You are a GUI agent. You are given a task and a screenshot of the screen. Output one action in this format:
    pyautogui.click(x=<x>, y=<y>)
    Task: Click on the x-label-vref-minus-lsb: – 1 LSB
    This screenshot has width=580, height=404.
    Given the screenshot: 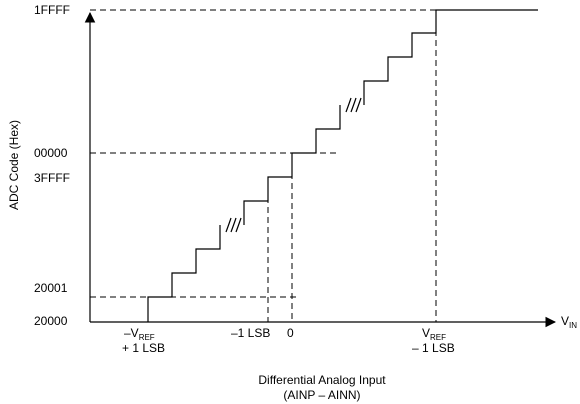 What is the action you would take?
    pyautogui.click(x=433, y=348)
    